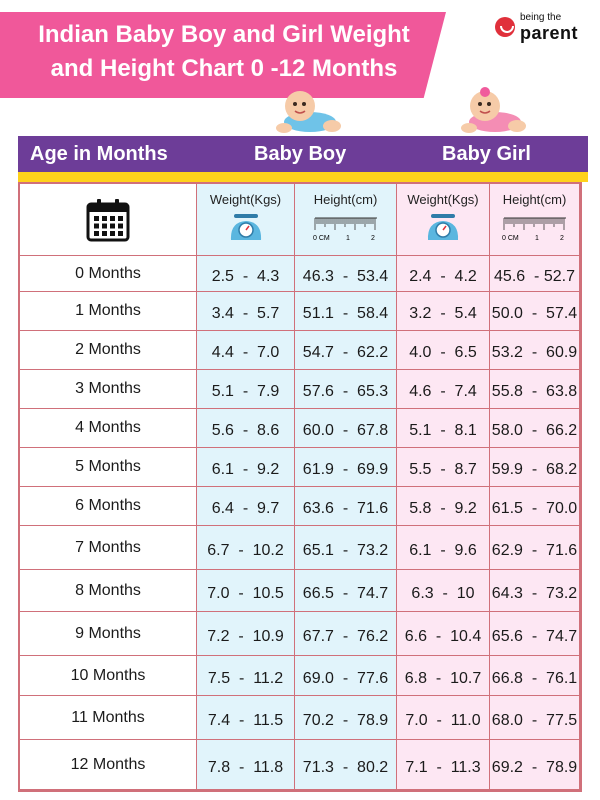 This screenshot has height=800, width=600. I want to click on range-value: 62.9 - 71.6, so click(534, 550).